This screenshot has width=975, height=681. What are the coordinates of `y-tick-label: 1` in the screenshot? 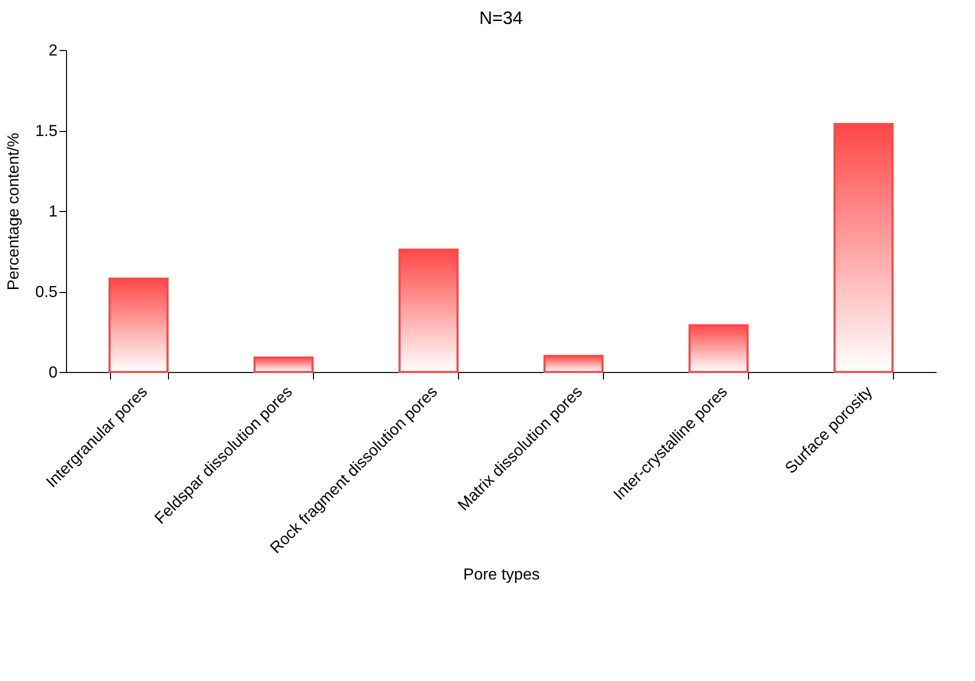 It's located at (53, 212).